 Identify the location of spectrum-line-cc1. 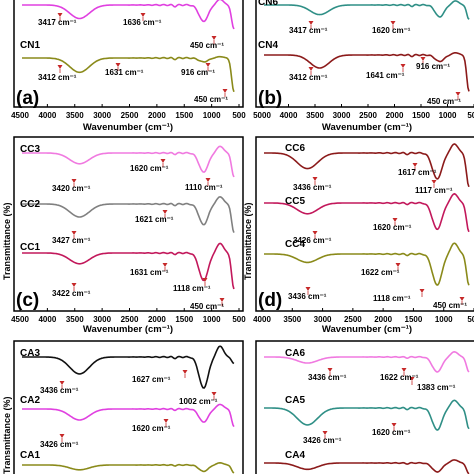
(128, 266).